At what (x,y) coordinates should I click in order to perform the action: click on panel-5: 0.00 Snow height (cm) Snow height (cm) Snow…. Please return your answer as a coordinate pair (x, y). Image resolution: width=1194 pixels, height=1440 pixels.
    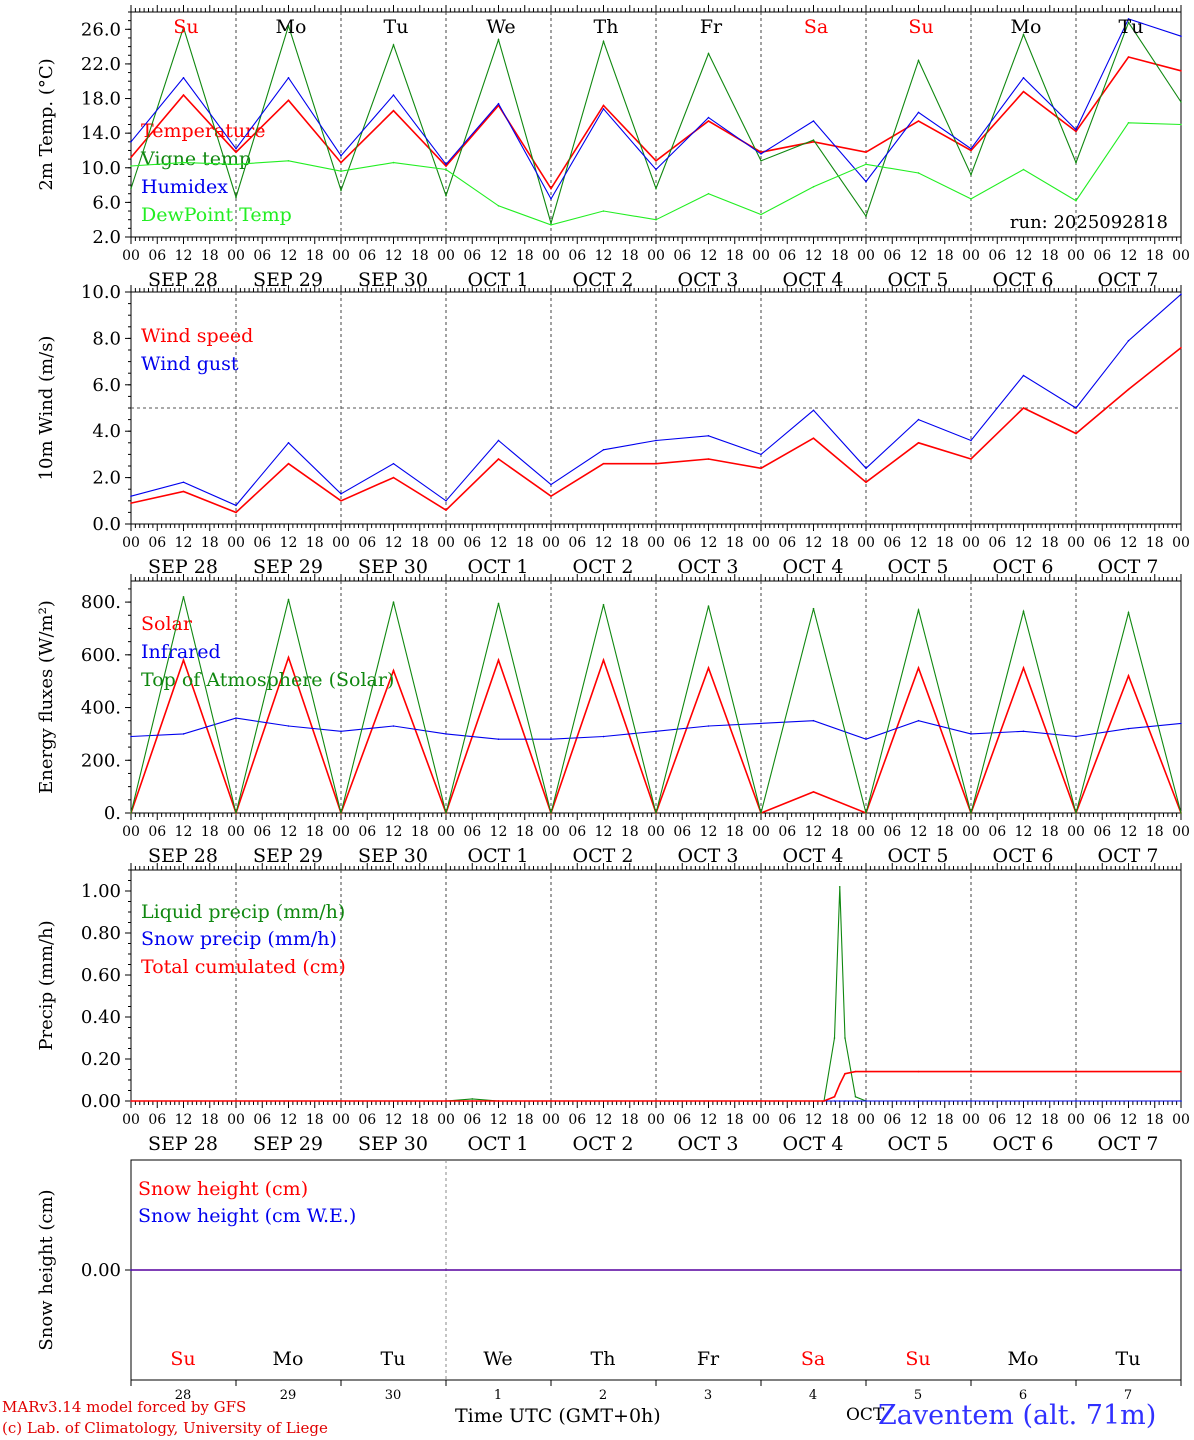
    Looking at the image, I should click on (609, 1270).